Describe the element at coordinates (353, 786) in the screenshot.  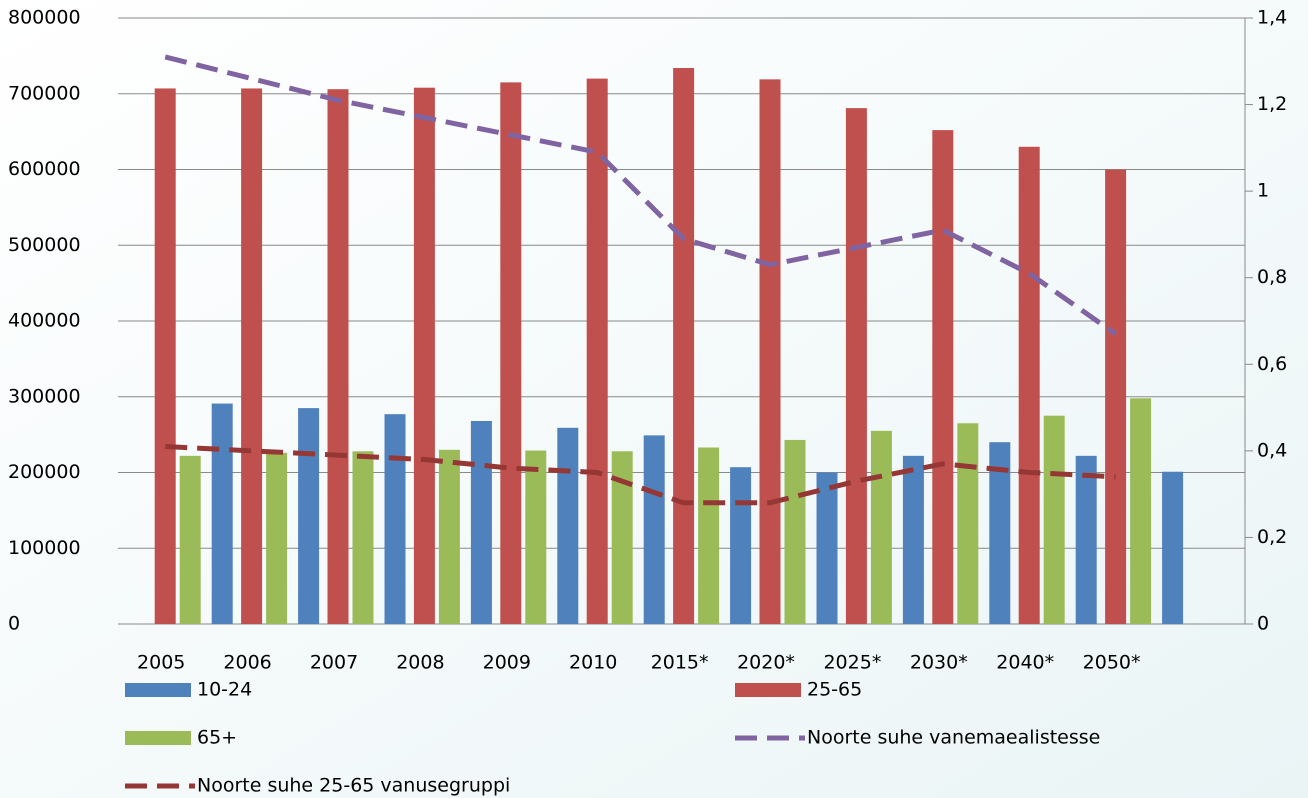
I see `legend-label: Noorte suhe 25-65 vanusegruppi` at that location.